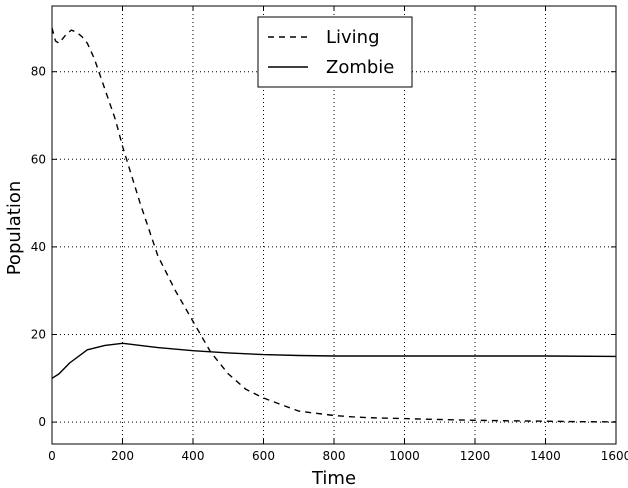 This screenshot has width=628, height=488. I want to click on legend: Living Zombie, so click(335, 52).